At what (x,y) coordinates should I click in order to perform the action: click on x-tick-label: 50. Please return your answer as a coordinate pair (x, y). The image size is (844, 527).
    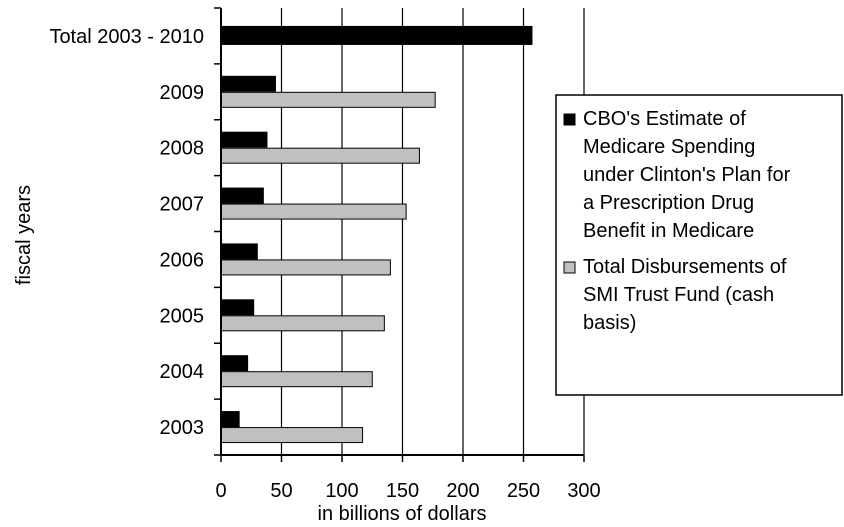
    Looking at the image, I should click on (281, 491).